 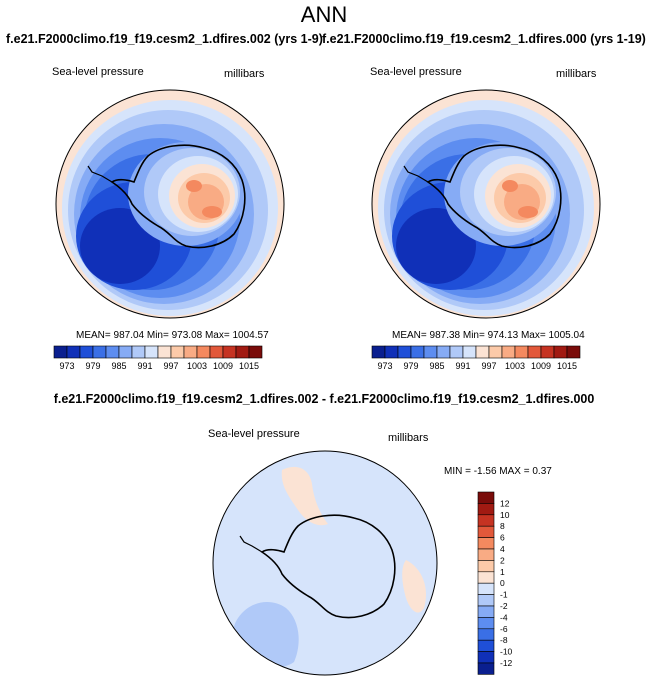 I want to click on left-variable-label: Sea-level pressure, so click(x=98, y=72).